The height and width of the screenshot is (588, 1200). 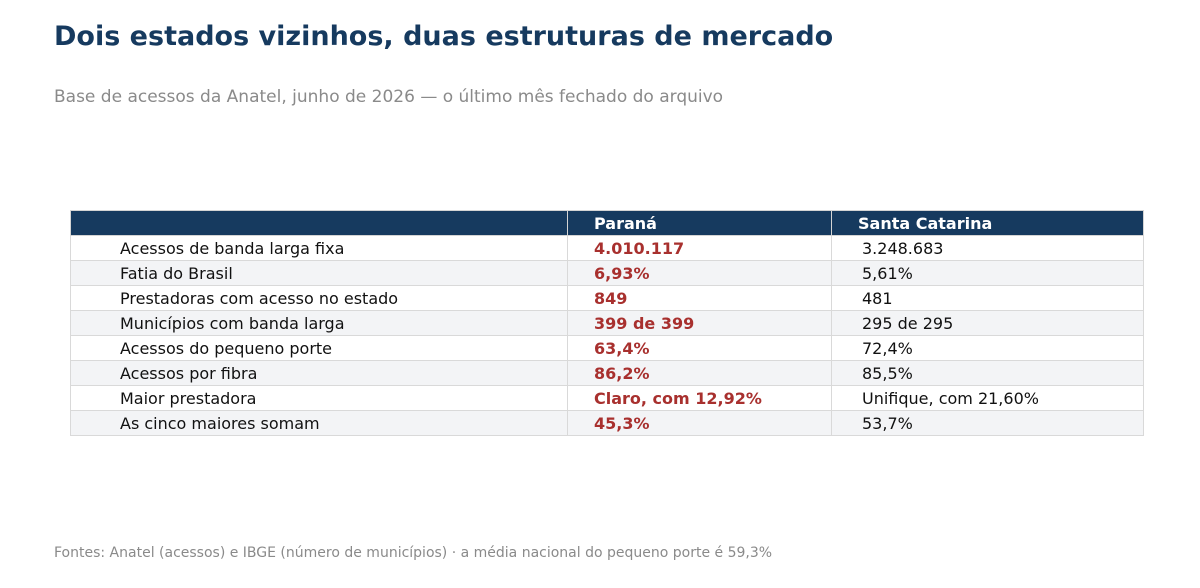 I want to click on header-cell-metric, so click(x=319, y=223).